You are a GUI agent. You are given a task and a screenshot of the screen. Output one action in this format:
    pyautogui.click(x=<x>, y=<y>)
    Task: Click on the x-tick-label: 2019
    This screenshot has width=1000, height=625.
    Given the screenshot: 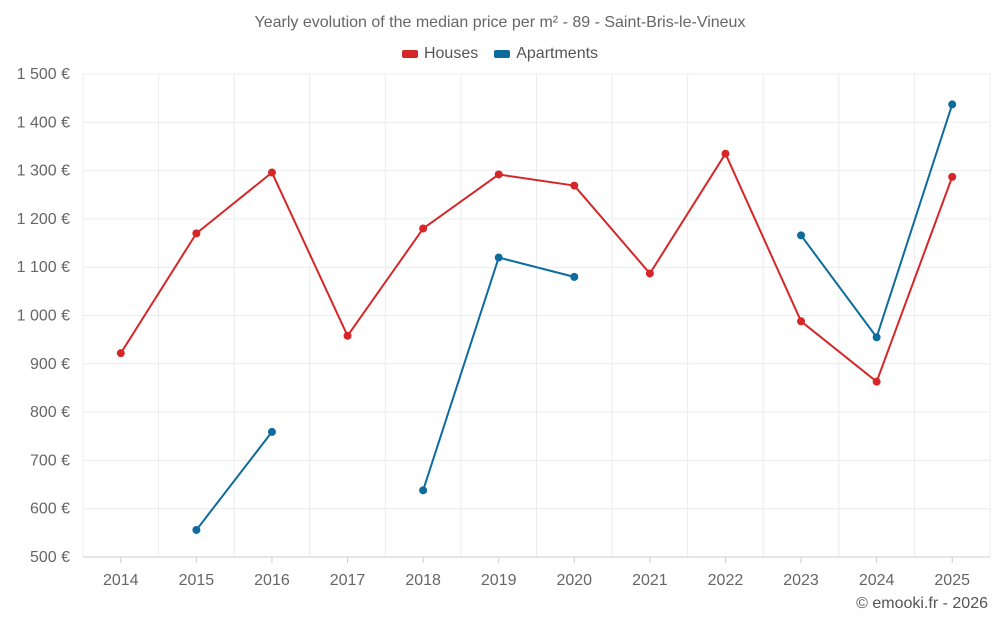 What is the action you would take?
    pyautogui.click(x=499, y=580)
    